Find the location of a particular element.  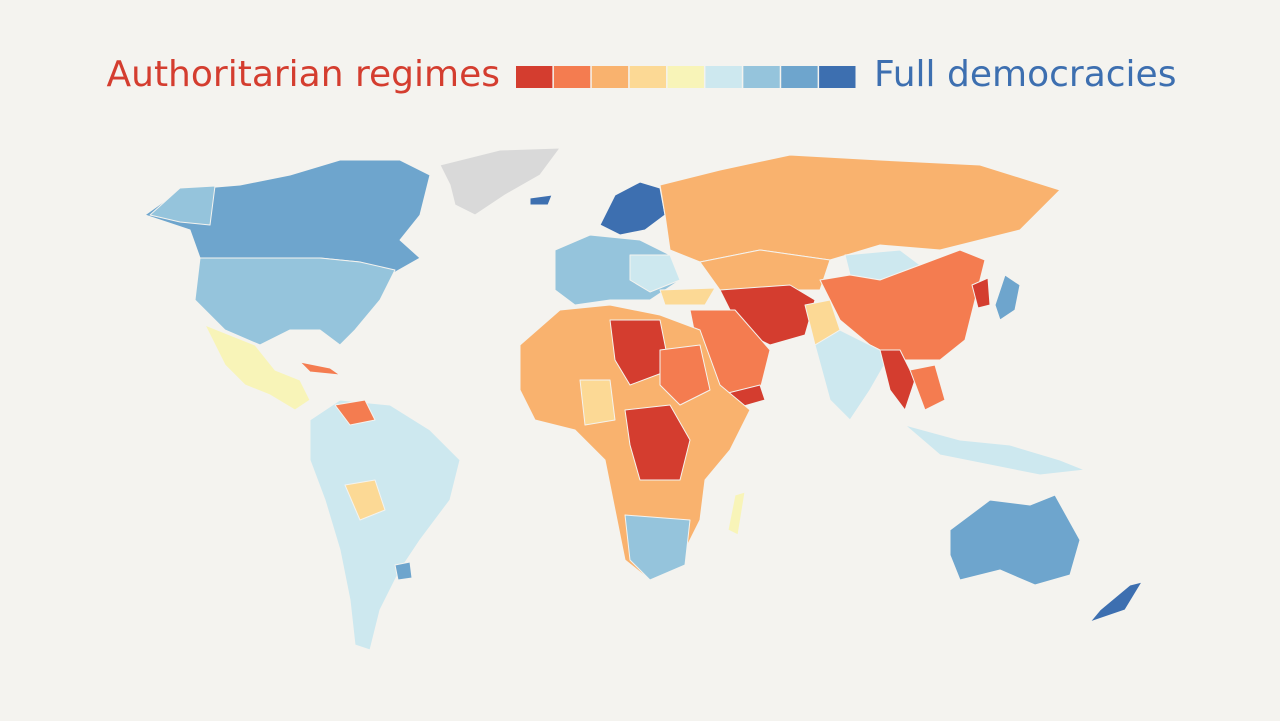

sudan is located at coordinates (685, 375).